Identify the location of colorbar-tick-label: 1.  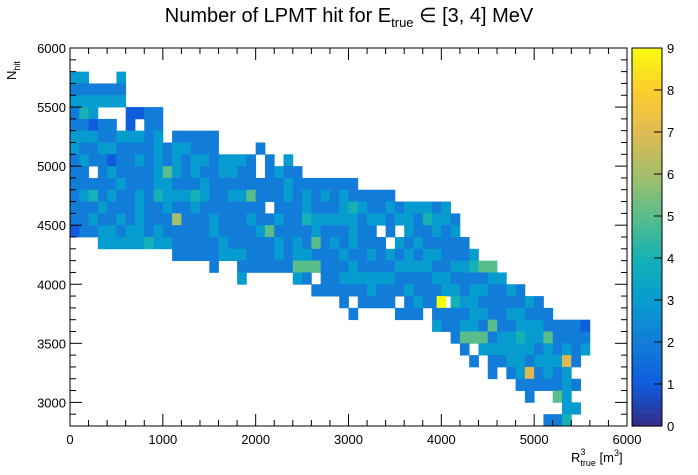
(670, 384).